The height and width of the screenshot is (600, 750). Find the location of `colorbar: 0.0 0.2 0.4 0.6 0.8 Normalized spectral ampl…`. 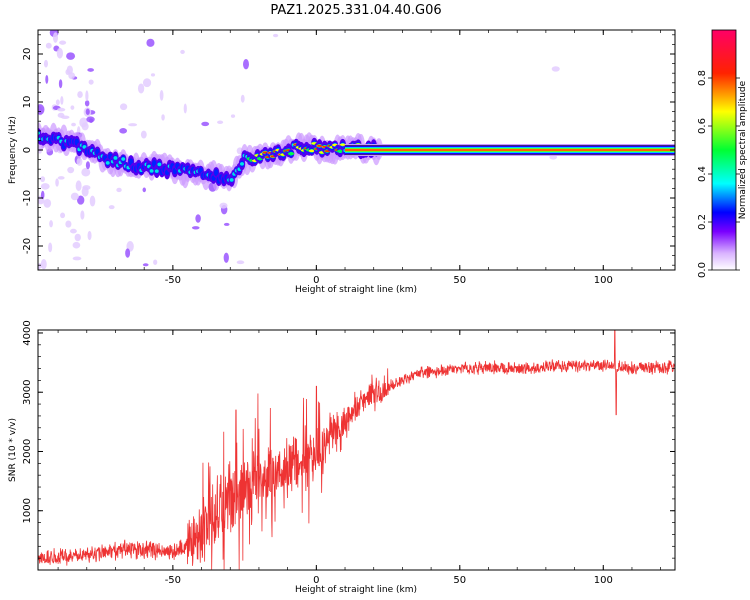

colorbar: 0.0 0.2 0.4 0.6 0.8 Normalized spectral ampl… is located at coordinates (722, 153).